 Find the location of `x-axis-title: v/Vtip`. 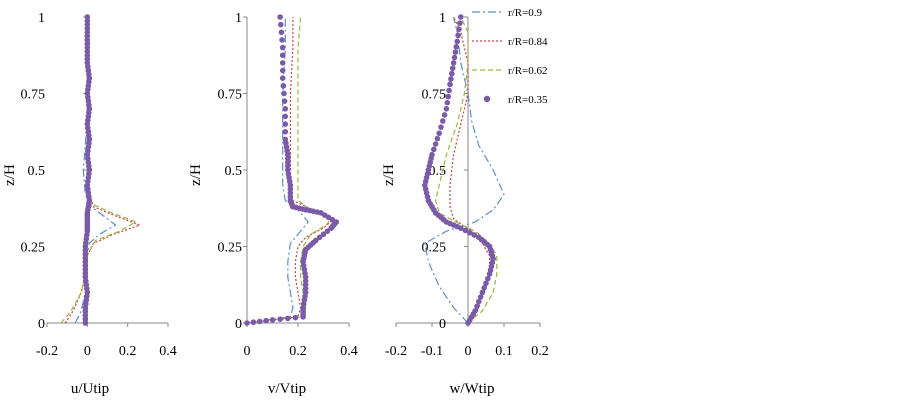

x-axis-title: v/Vtip is located at coordinates (287, 389).